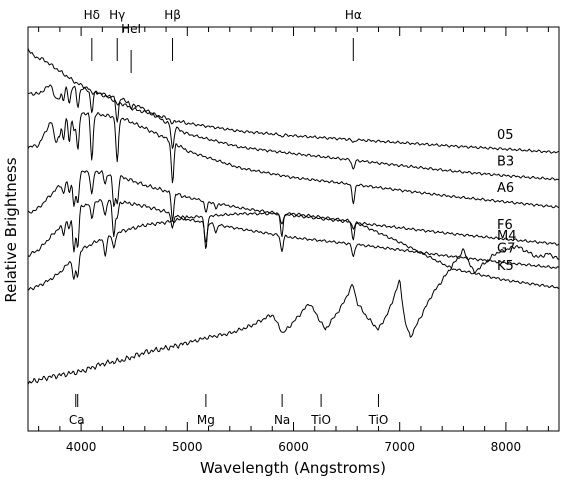 The width and height of the screenshot is (575, 492). Describe the element at coordinates (353, 15) in the screenshot. I see `top-line-label: Hα` at that location.